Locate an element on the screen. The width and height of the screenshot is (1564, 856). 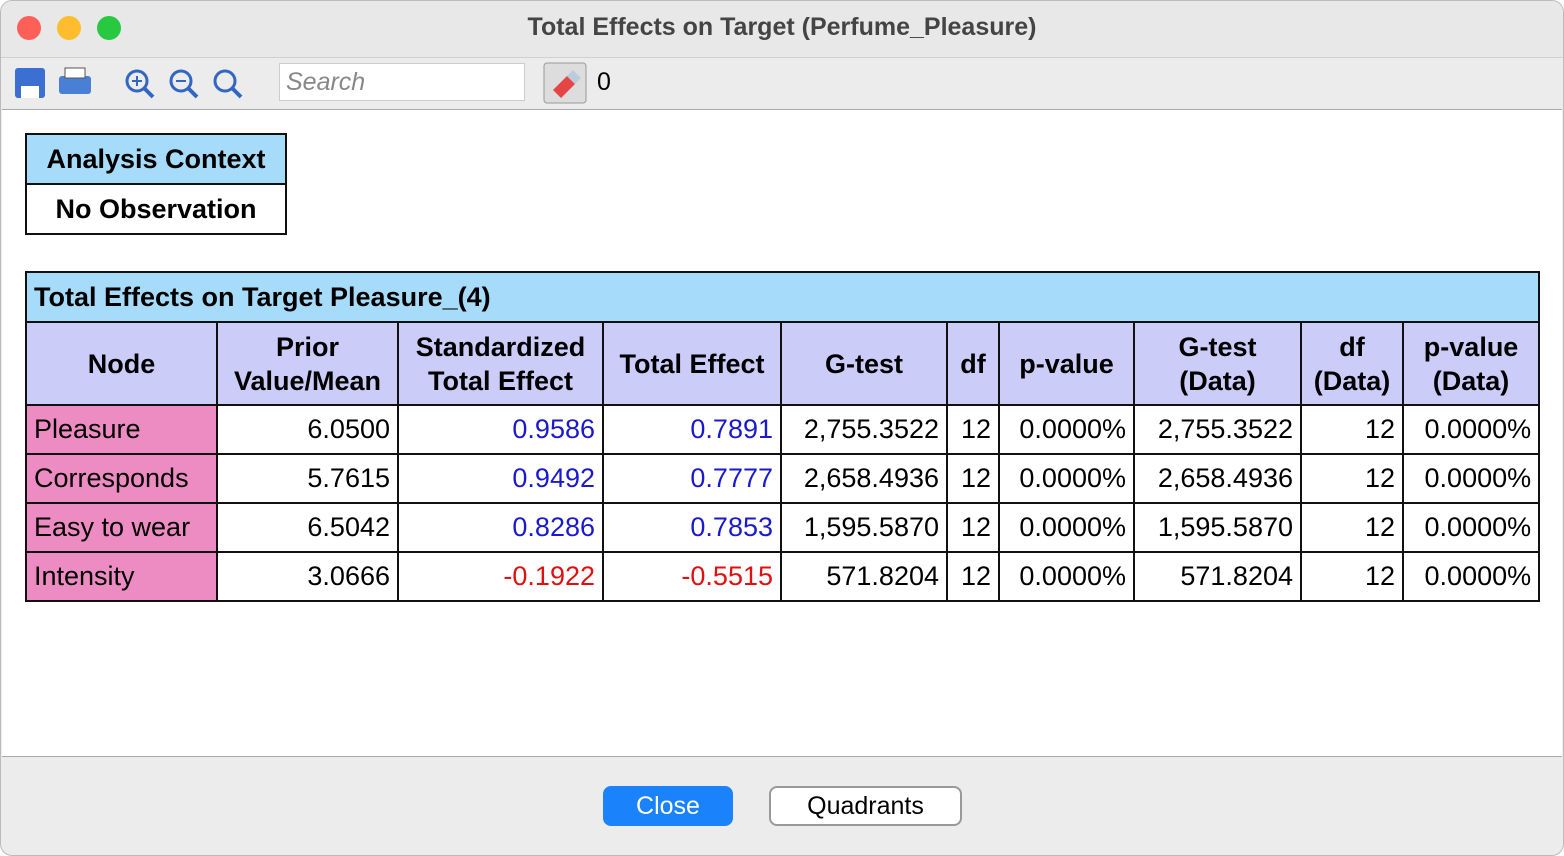
column-header: df (Data) is located at coordinates (1352, 363).